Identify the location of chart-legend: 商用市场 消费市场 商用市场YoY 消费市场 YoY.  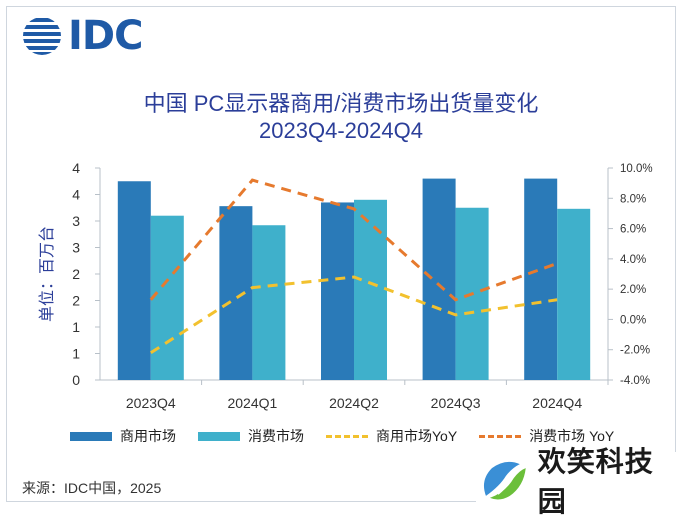
(353, 436).